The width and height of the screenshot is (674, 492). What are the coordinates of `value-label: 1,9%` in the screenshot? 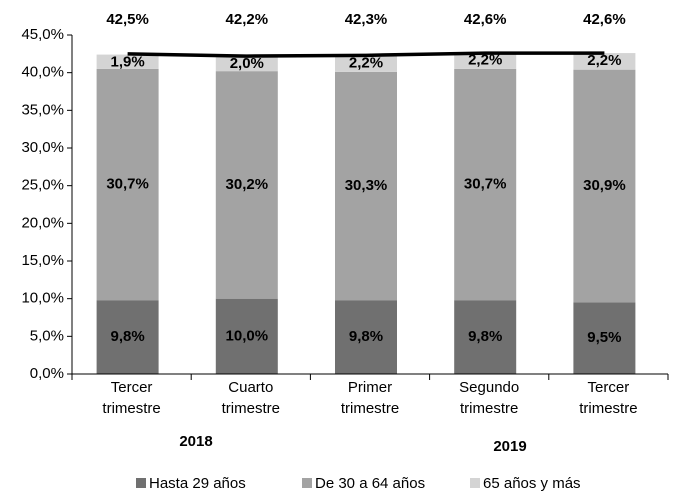 It's located at (127, 62).